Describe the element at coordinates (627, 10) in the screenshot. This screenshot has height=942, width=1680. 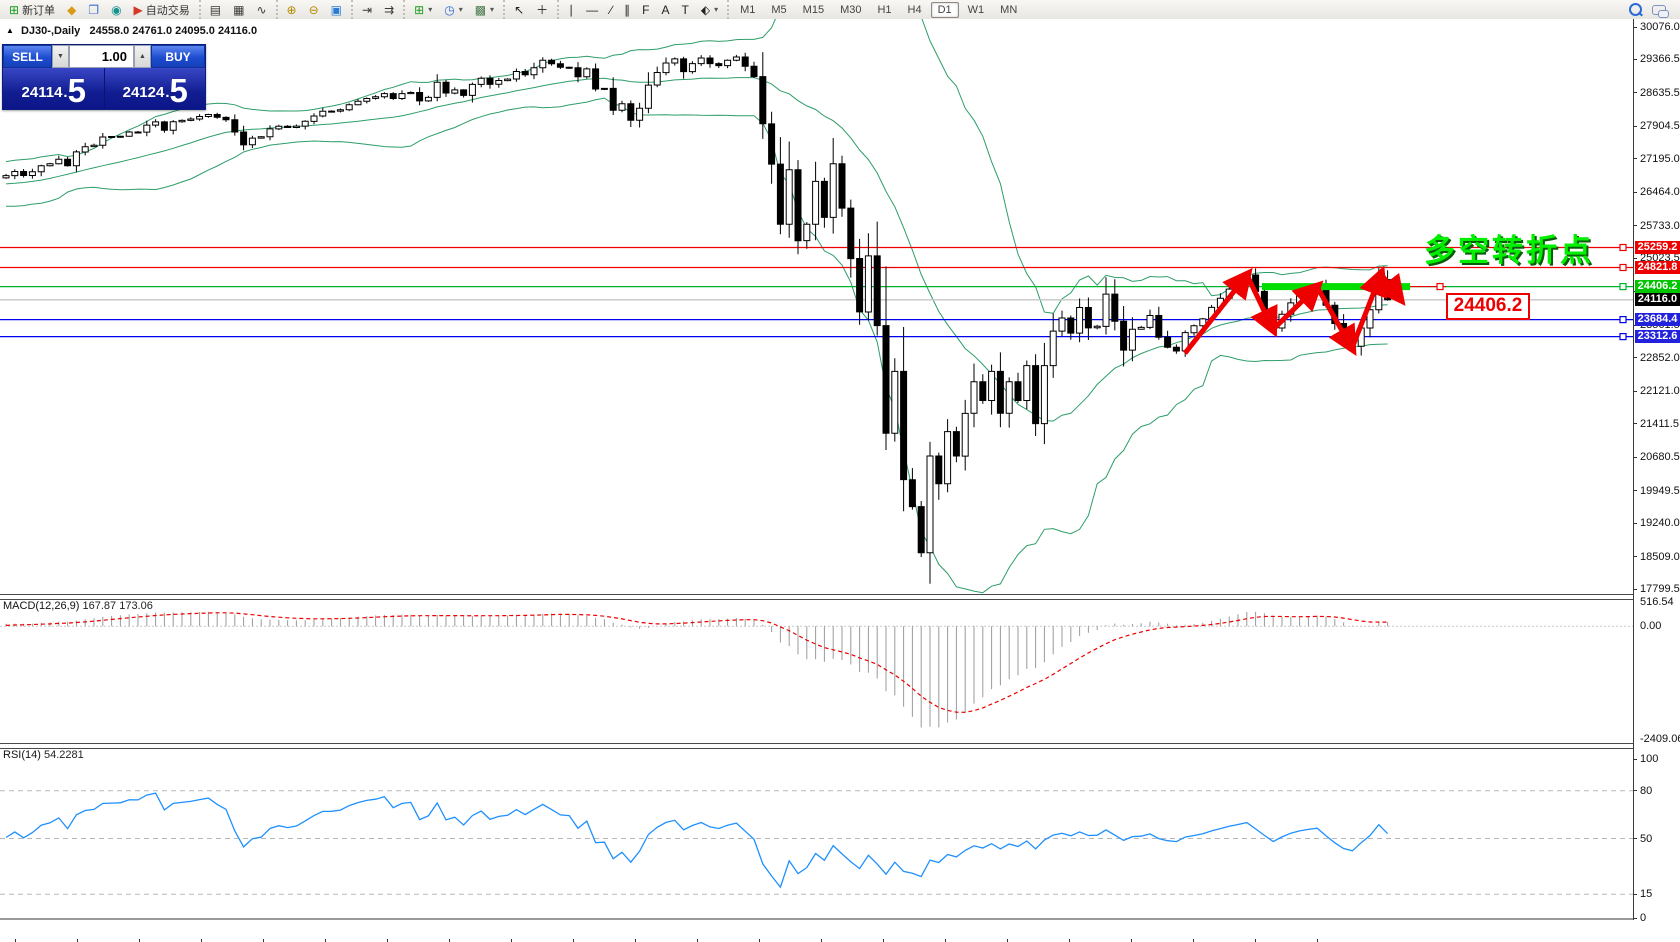
I see `equidistant-channel-button: ∥` at that location.